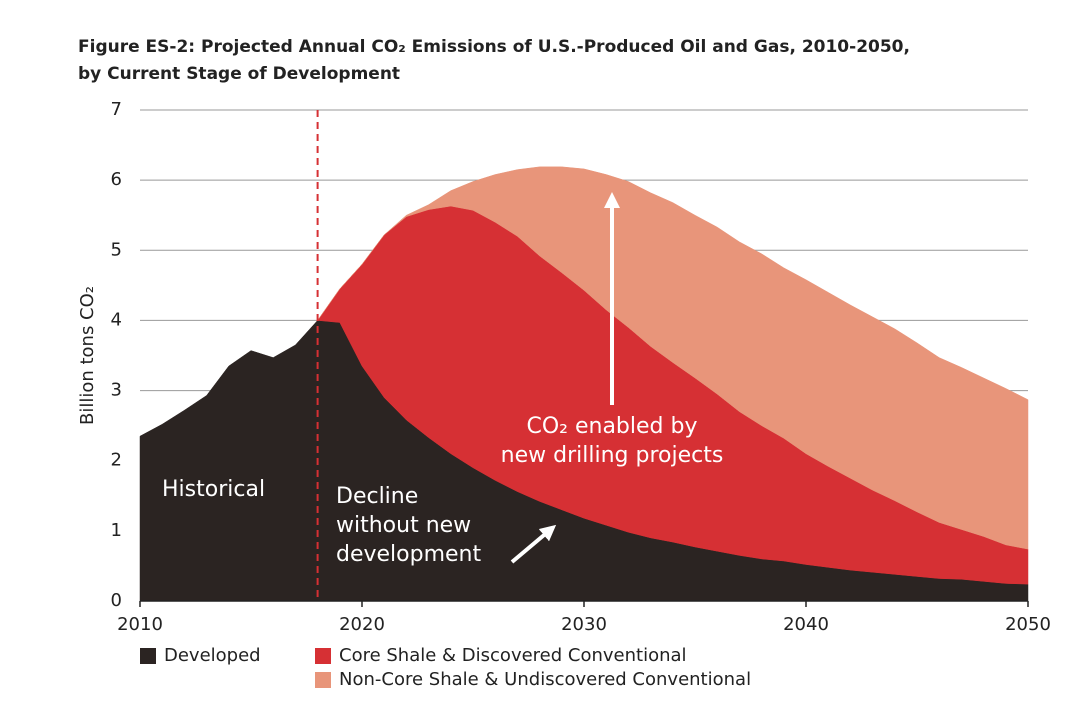  What do you see at coordinates (362, 624) in the screenshot?
I see `x-tick-label: 2020` at bounding box center [362, 624].